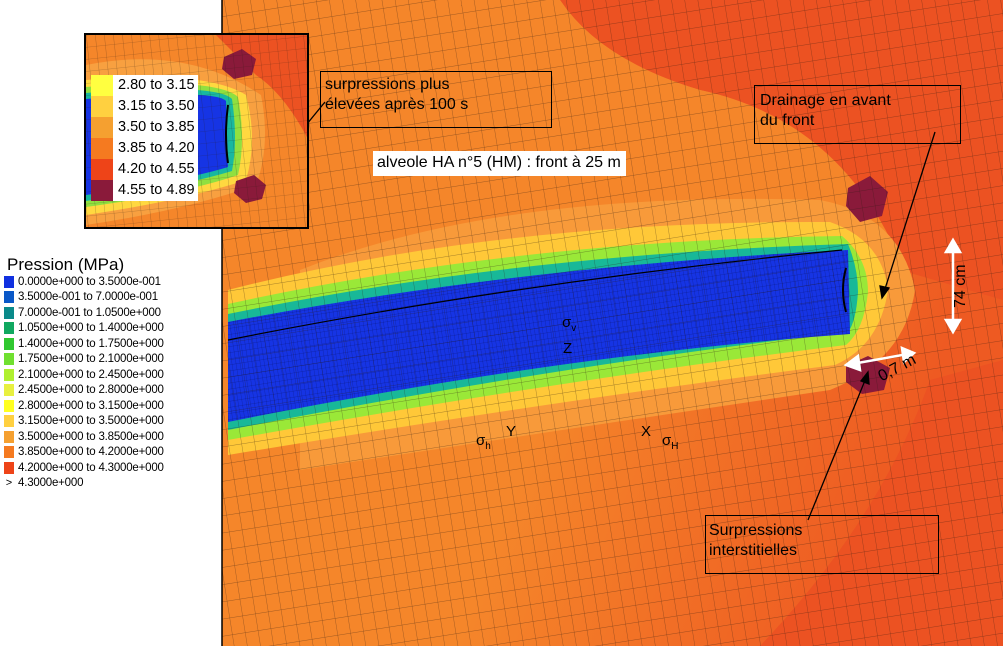  Describe the element at coordinates (155, 190) in the screenshot. I see `inset-legend-label: 4.55 to 4.89` at that location.